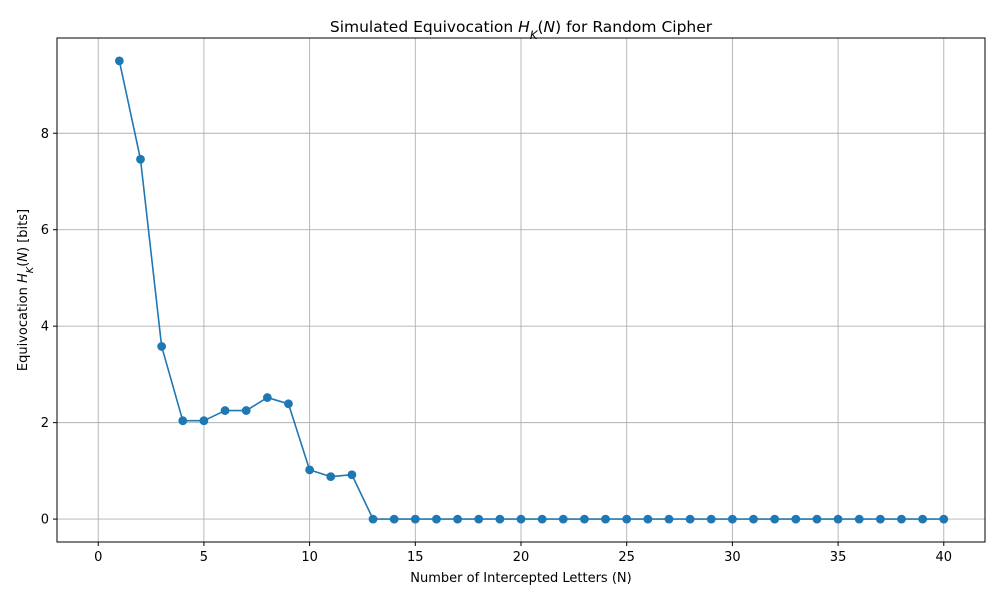 The image size is (1000, 600). I want to click on x-axis-ticks: 0 5 10 15 20 25 30 35 40, so click(523, 553).